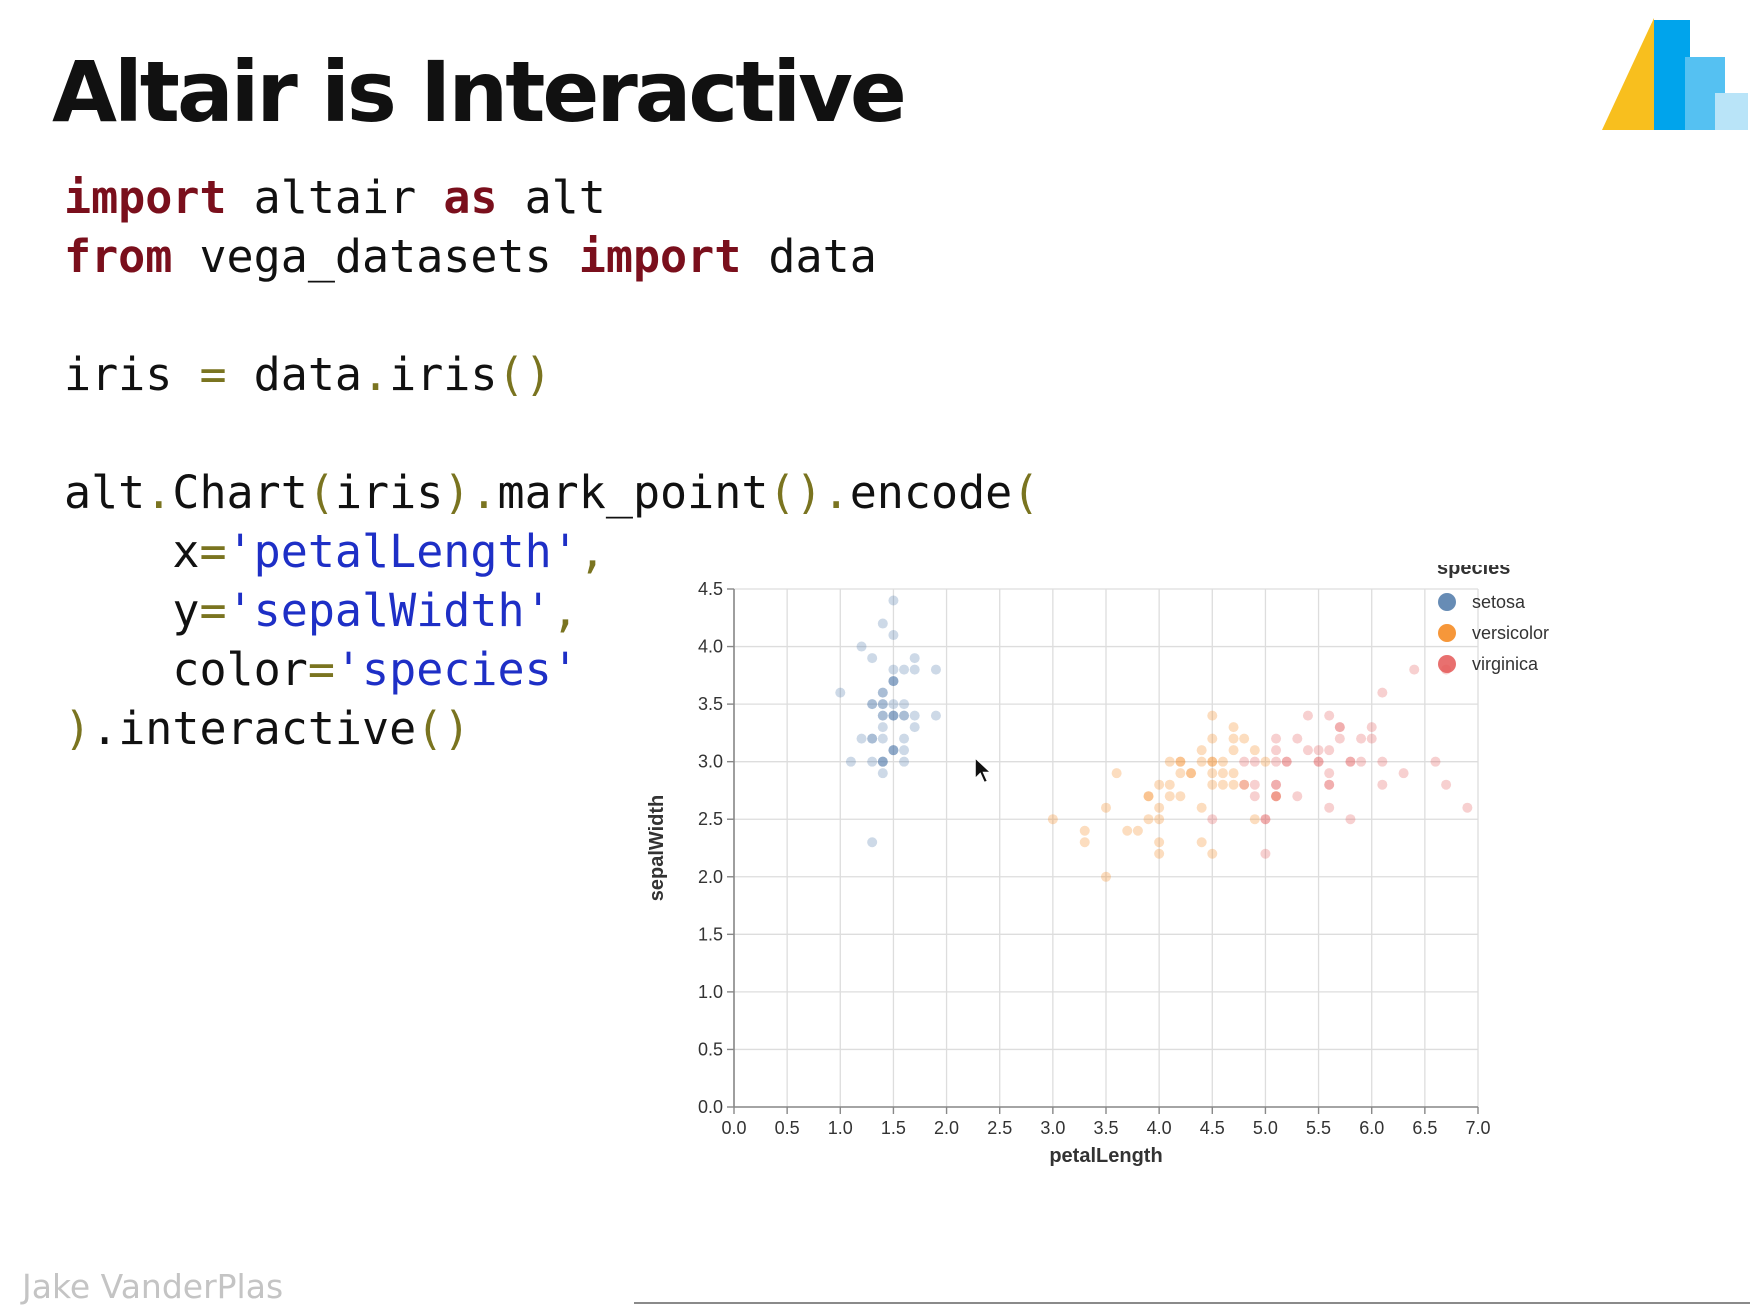 The image size is (1750, 1306). I want to click on legend-label-virginica: virginica, so click(1505, 664).